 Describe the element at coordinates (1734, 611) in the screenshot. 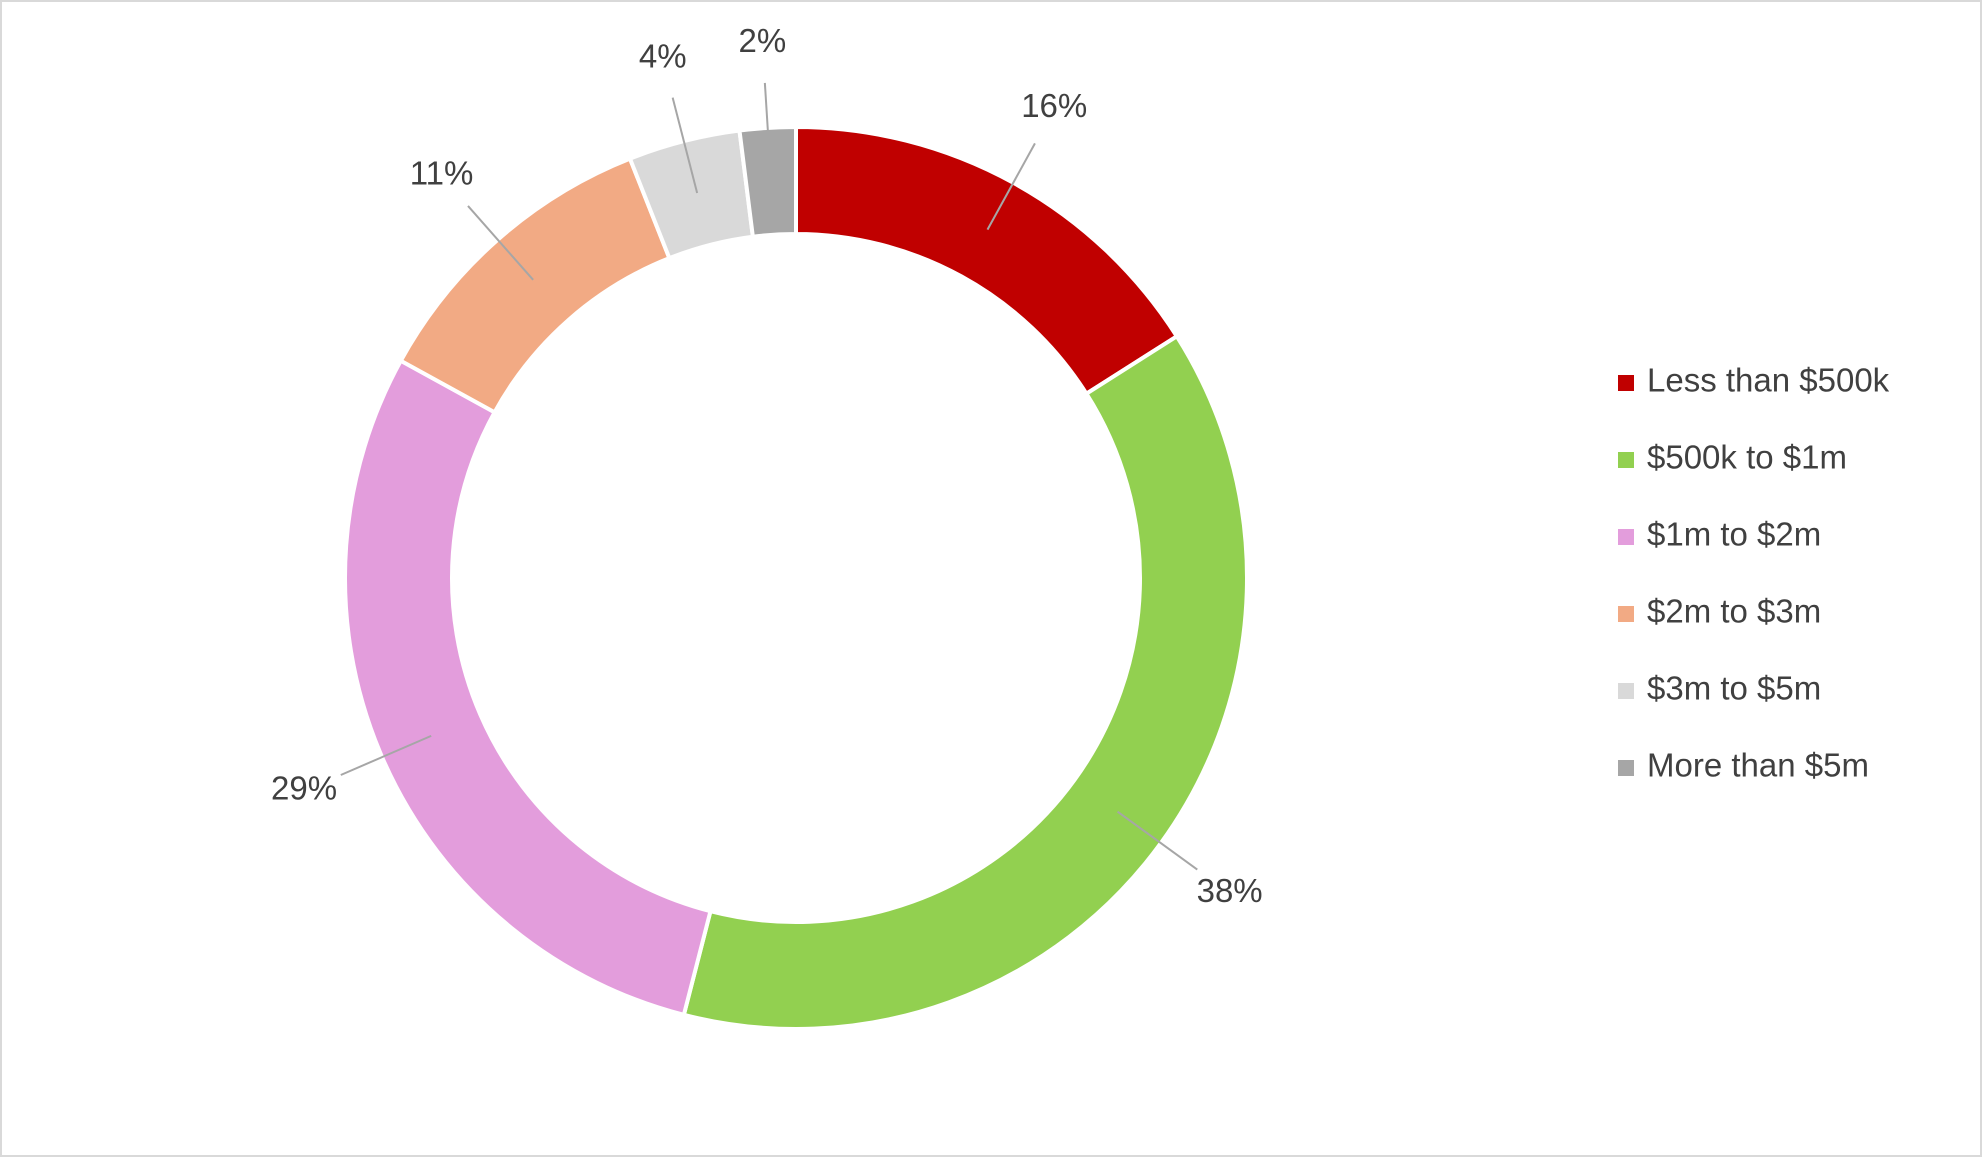

I see `legend-label: $2m to $3m` at that location.